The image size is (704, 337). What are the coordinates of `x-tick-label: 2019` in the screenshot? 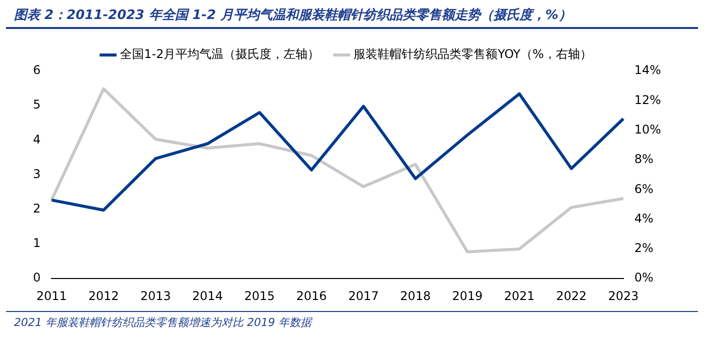 It's located at (467, 295).